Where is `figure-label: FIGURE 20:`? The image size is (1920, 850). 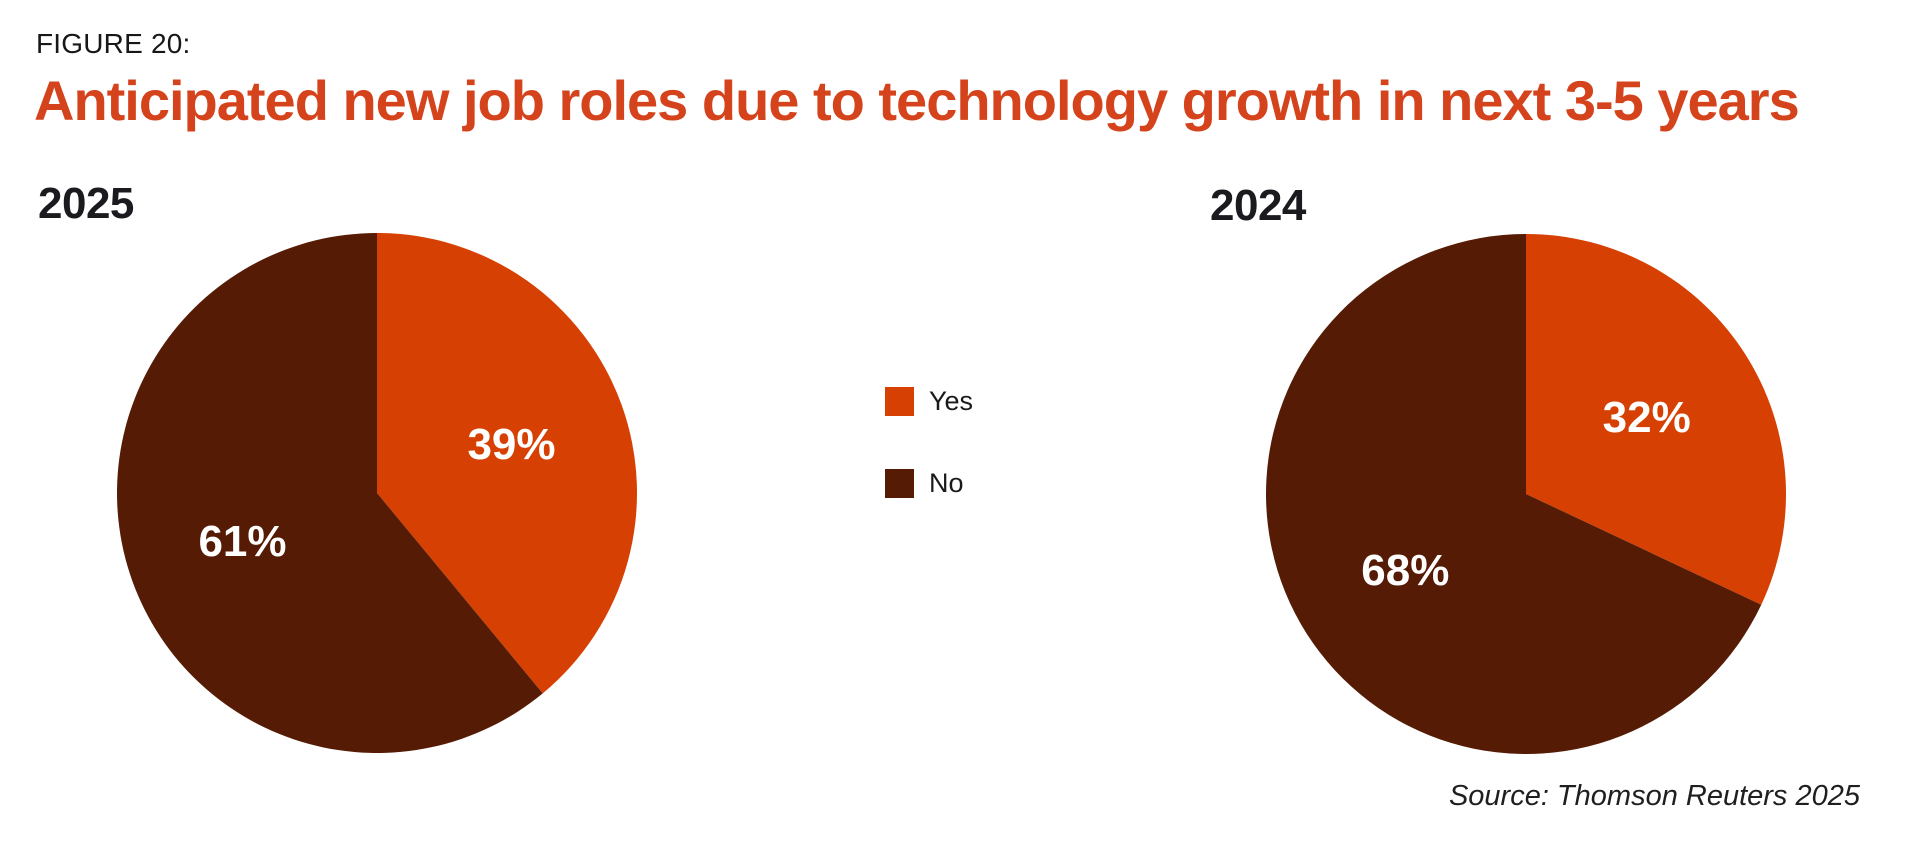 figure-label: FIGURE 20: is located at coordinates (113, 43).